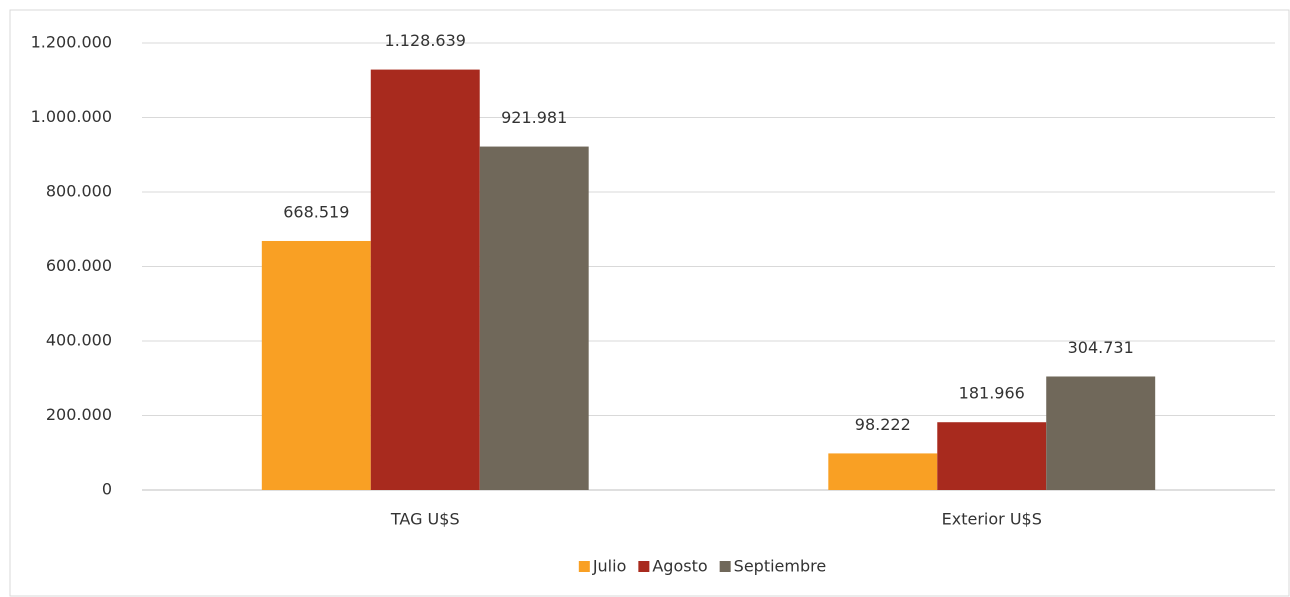 Image resolution: width=1290 pixels, height=597 pixels. What do you see at coordinates (609, 566) in the screenshot?
I see `legend-label: Julio` at bounding box center [609, 566].